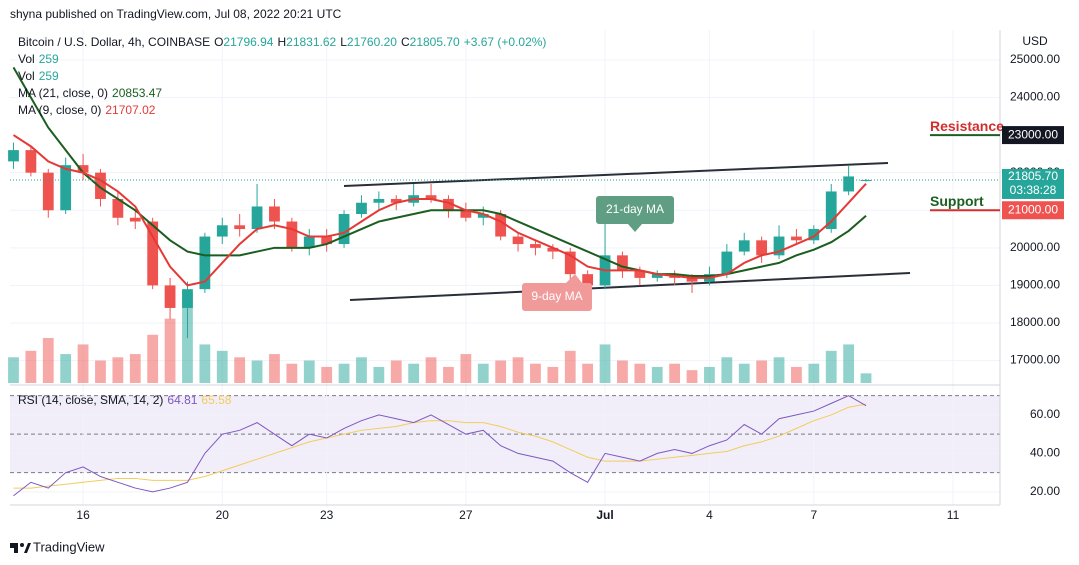  I want to click on ma-legend: MA (9, close, 0) 21707.02, so click(86, 110).